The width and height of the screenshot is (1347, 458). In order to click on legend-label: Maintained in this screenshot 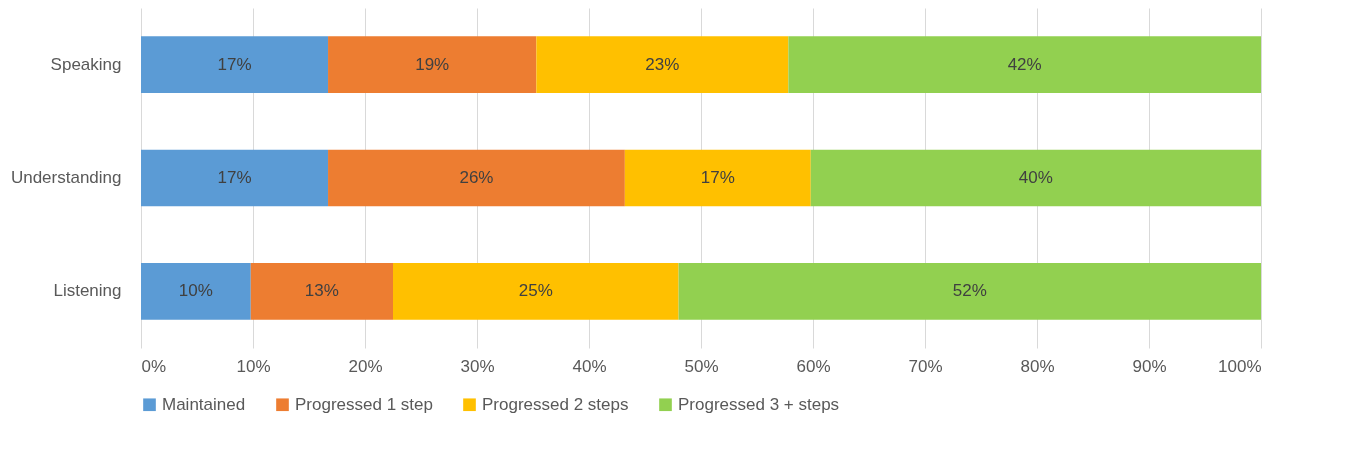, I will do `click(204, 404)`.